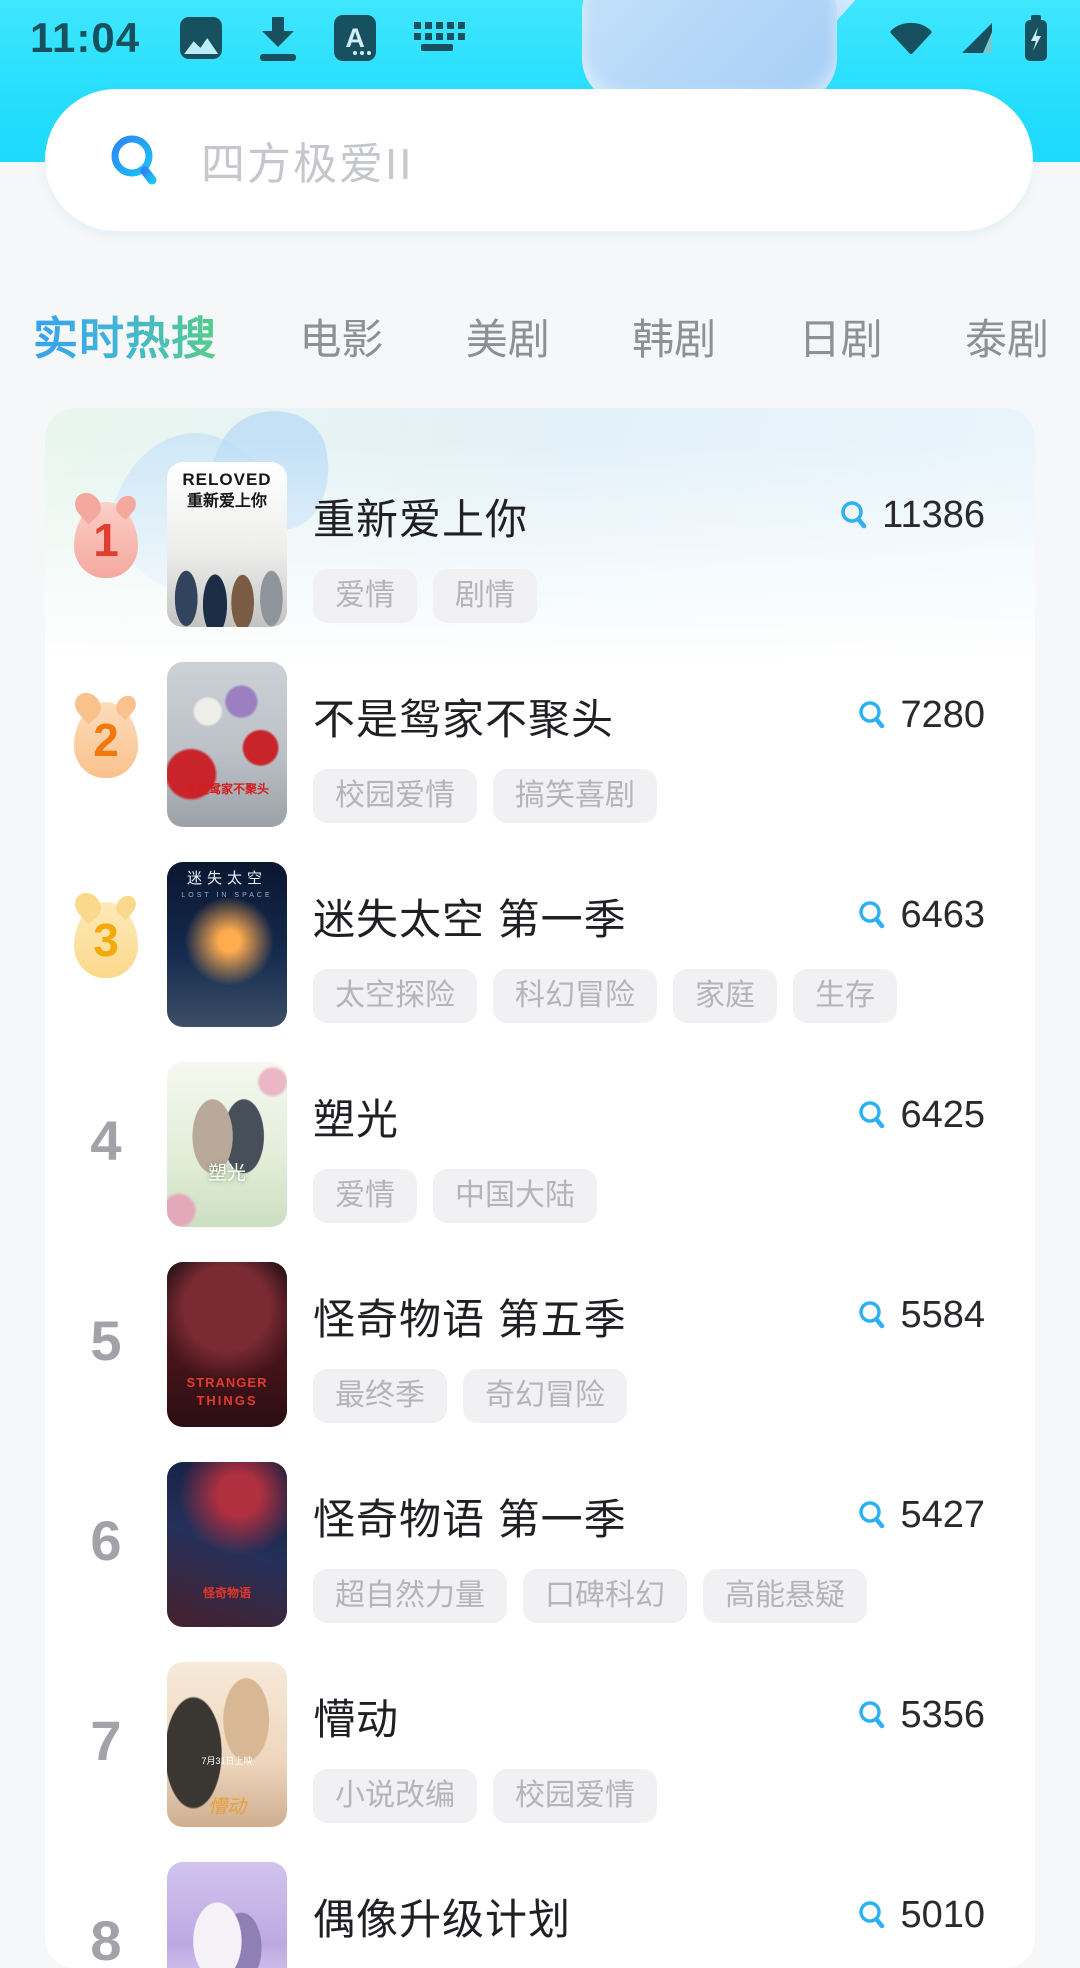  What do you see at coordinates (227, 479) in the screenshot?
I see `poster-text: RELOVED` at bounding box center [227, 479].